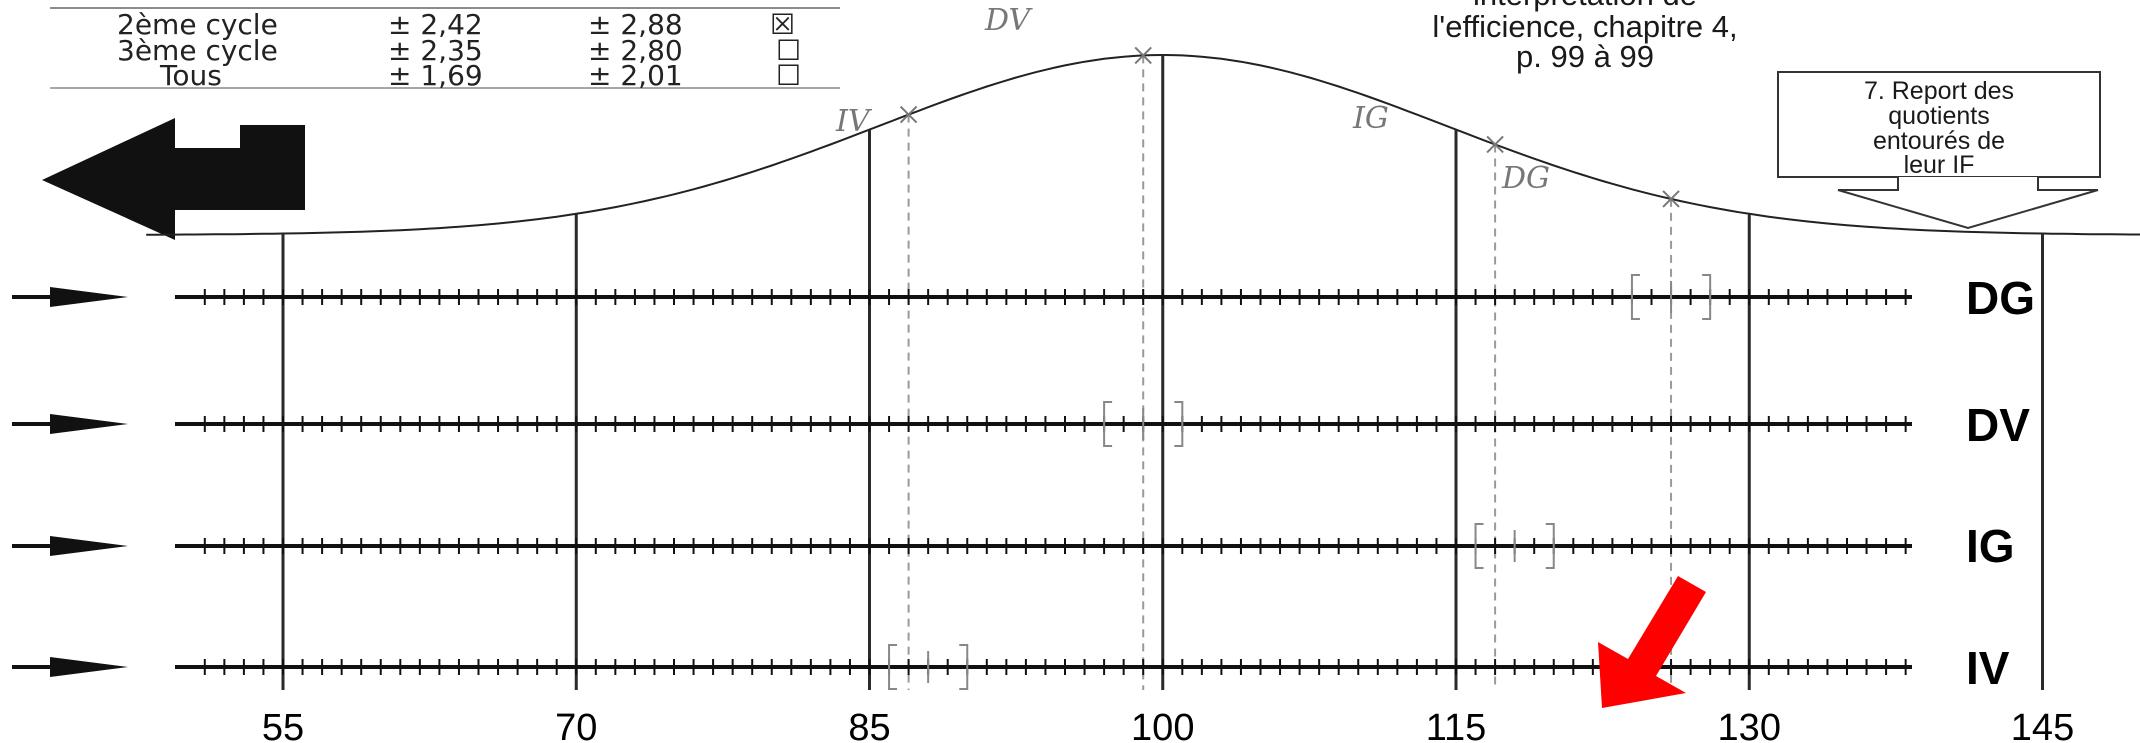 The image size is (2140, 743). I want to click on row-label: 3ème cycle, so click(197, 50).